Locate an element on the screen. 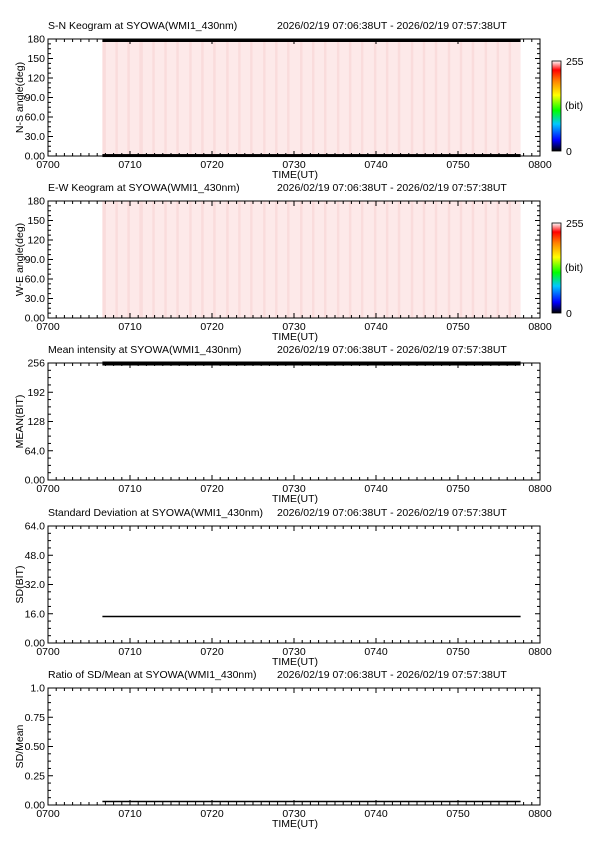 Image resolution: width=595 pixels, height=842 pixels. chart-title: E-W Keogram at SYOWA(WMI1_430nm) is located at coordinates (144, 188).